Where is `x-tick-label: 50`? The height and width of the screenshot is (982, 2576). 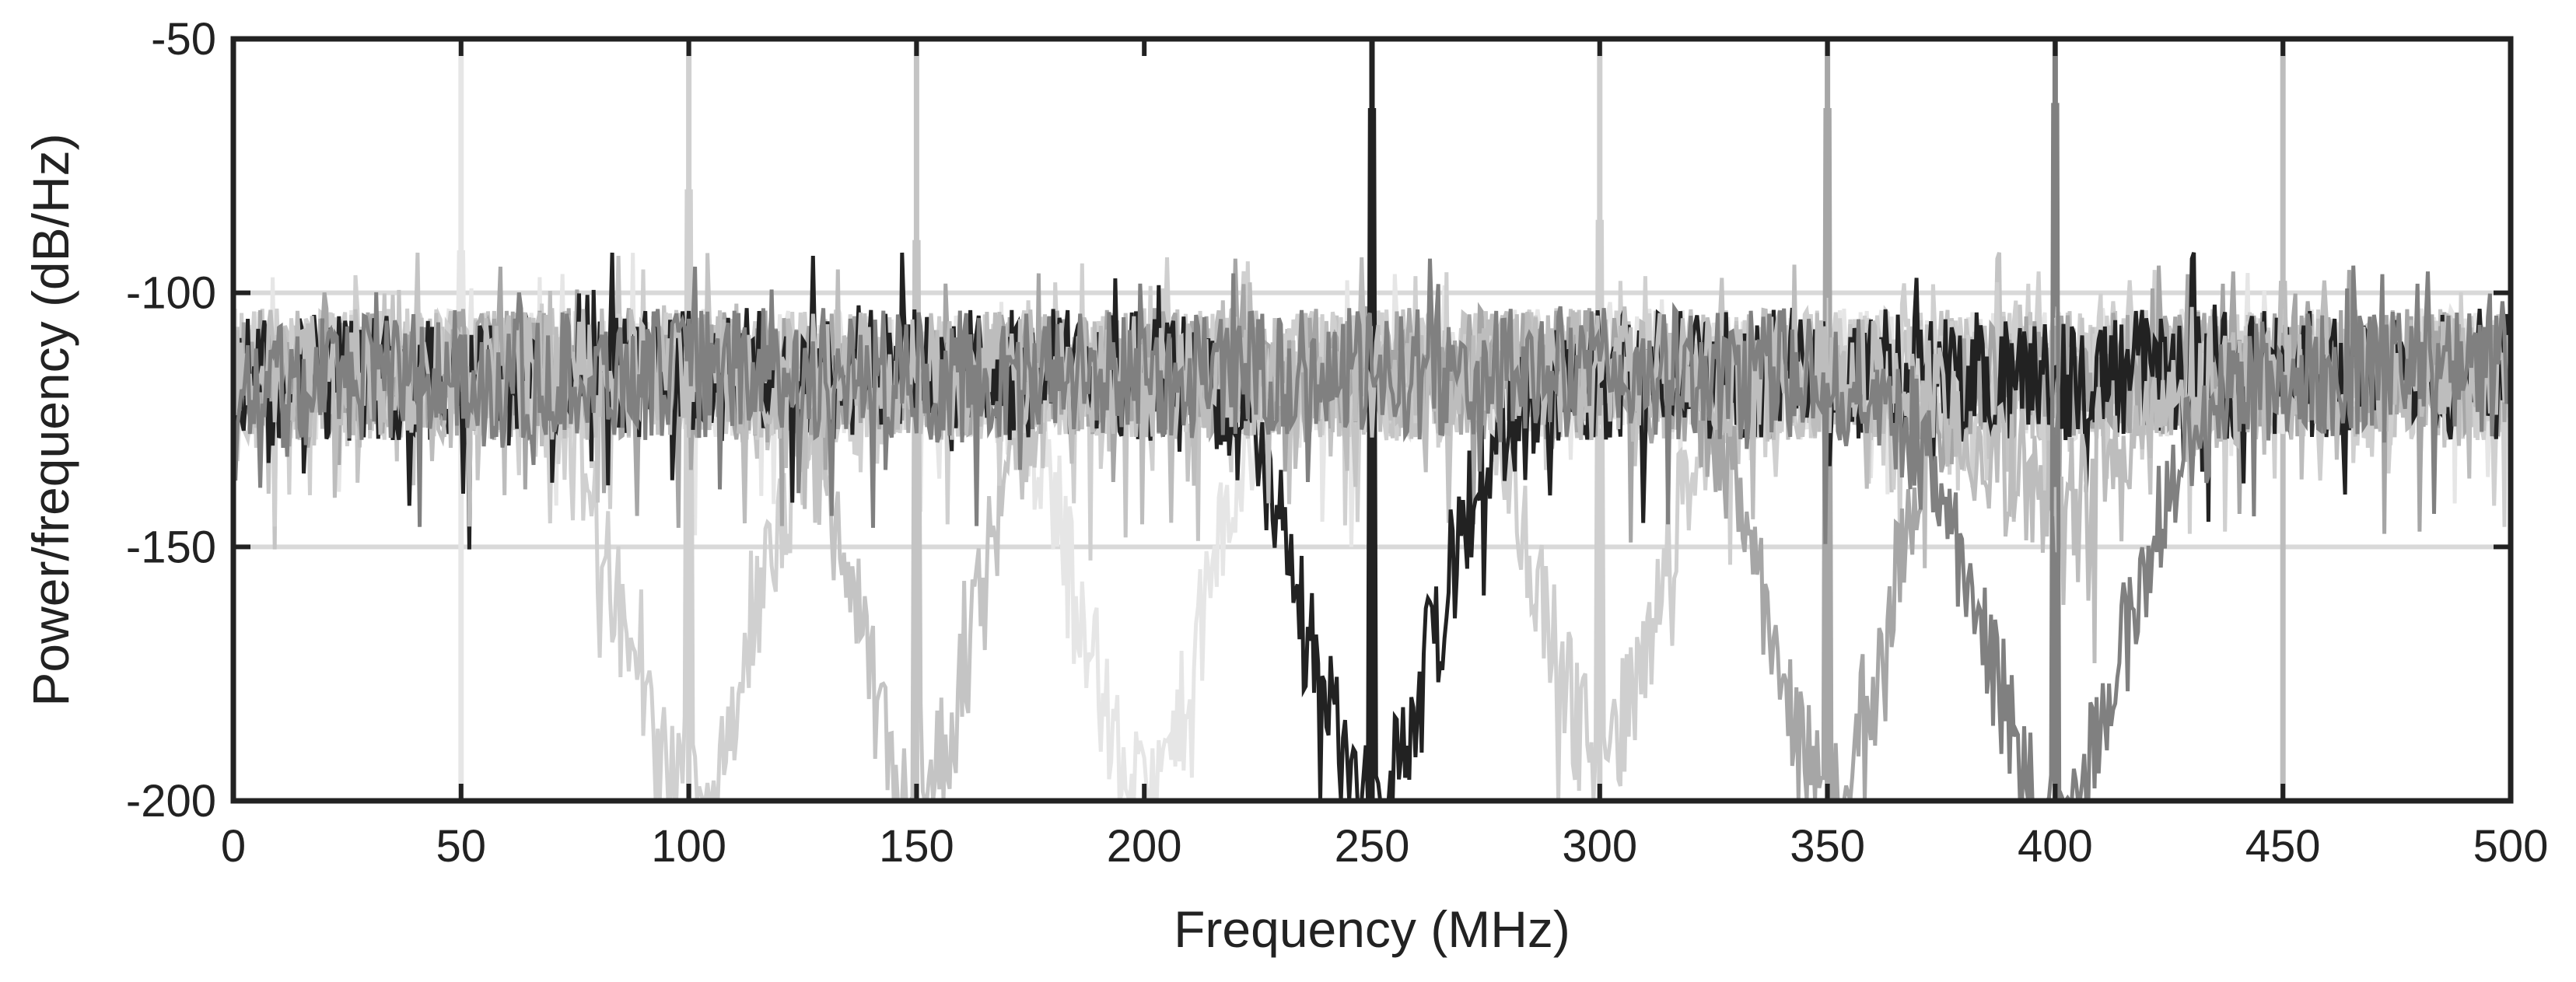
x-tick-label: 50 is located at coordinates (462, 846).